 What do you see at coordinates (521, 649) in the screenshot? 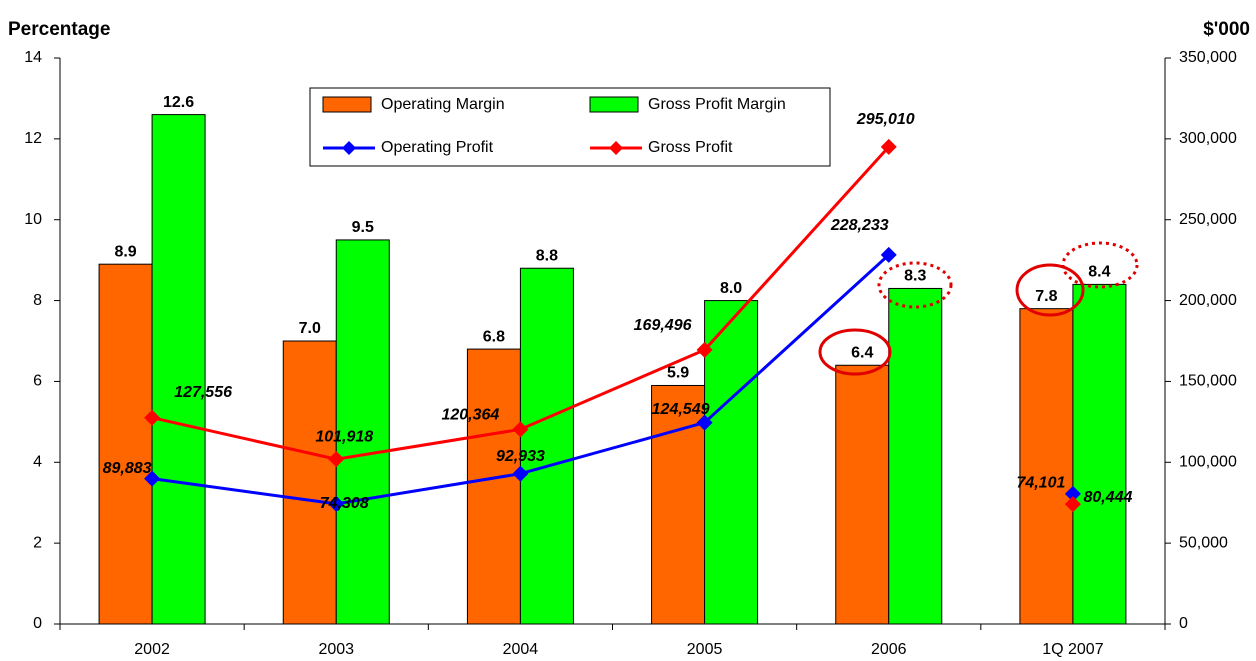
I see `x-tick-label: 2004` at bounding box center [521, 649].